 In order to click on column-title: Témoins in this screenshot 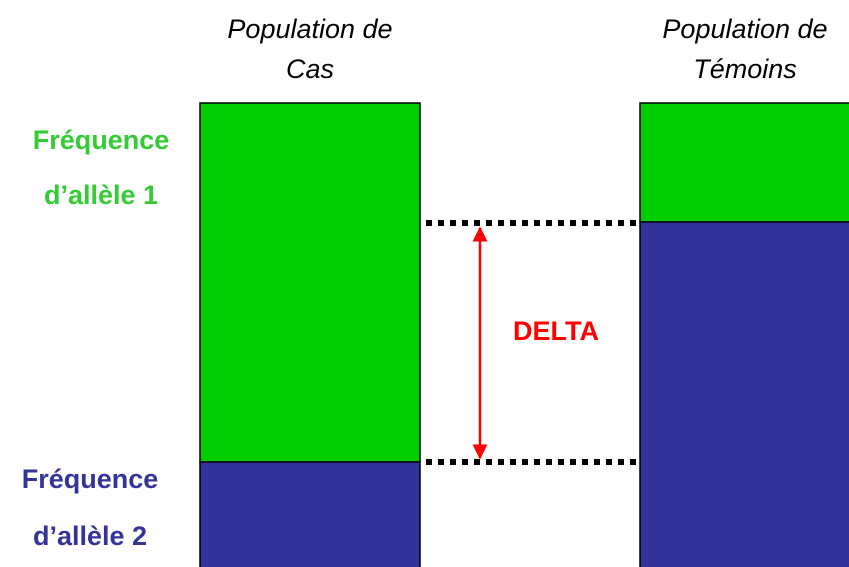, I will do `click(745, 69)`.